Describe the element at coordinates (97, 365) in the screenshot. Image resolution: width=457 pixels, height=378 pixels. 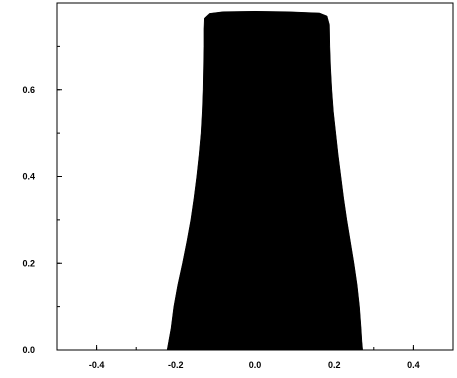
I see `x-tick-label: -0.4` at that location.